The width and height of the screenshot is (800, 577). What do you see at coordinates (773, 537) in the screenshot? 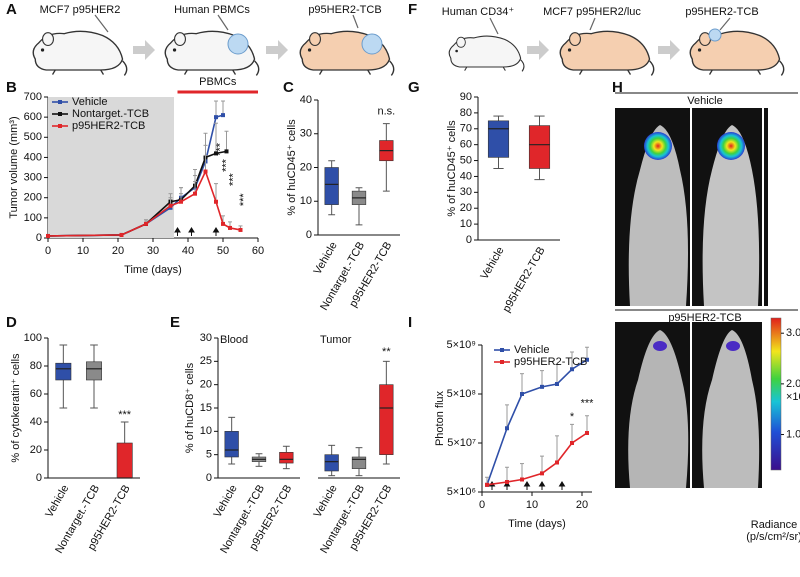
I see `colorbar-label: (p/s/cm²/sr)` at bounding box center [773, 537].